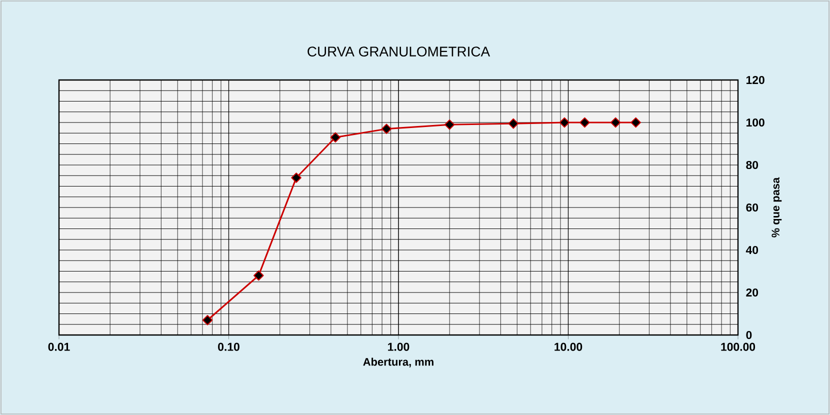  Describe the element at coordinates (755, 80) in the screenshot. I see `y-tick-label: 120` at that location.